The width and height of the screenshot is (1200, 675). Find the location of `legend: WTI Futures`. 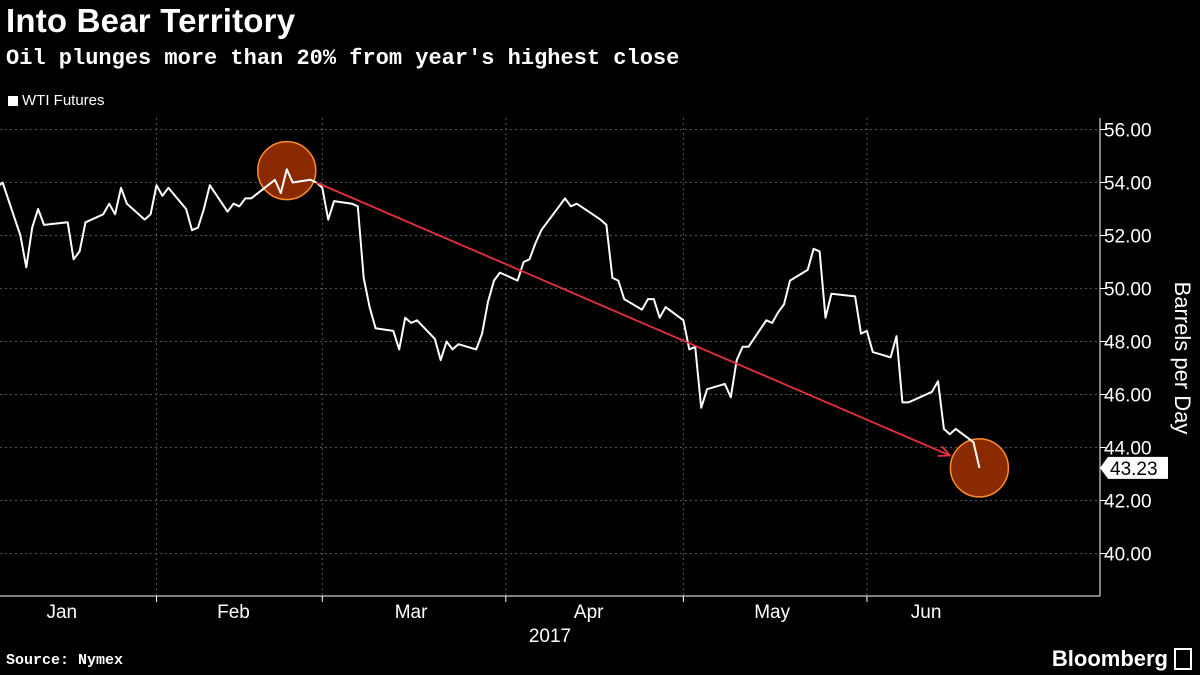

legend: WTI Futures is located at coordinates (56, 100).